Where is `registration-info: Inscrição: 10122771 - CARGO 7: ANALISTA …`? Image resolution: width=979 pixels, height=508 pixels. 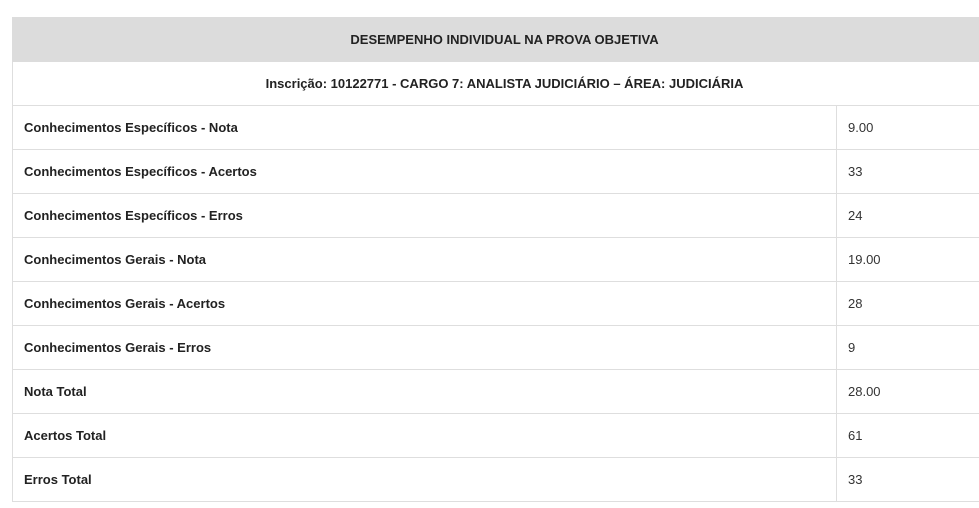
registration-info: Inscrição: 10122771 - CARGO 7: ANALISTA … is located at coordinates (495, 83).